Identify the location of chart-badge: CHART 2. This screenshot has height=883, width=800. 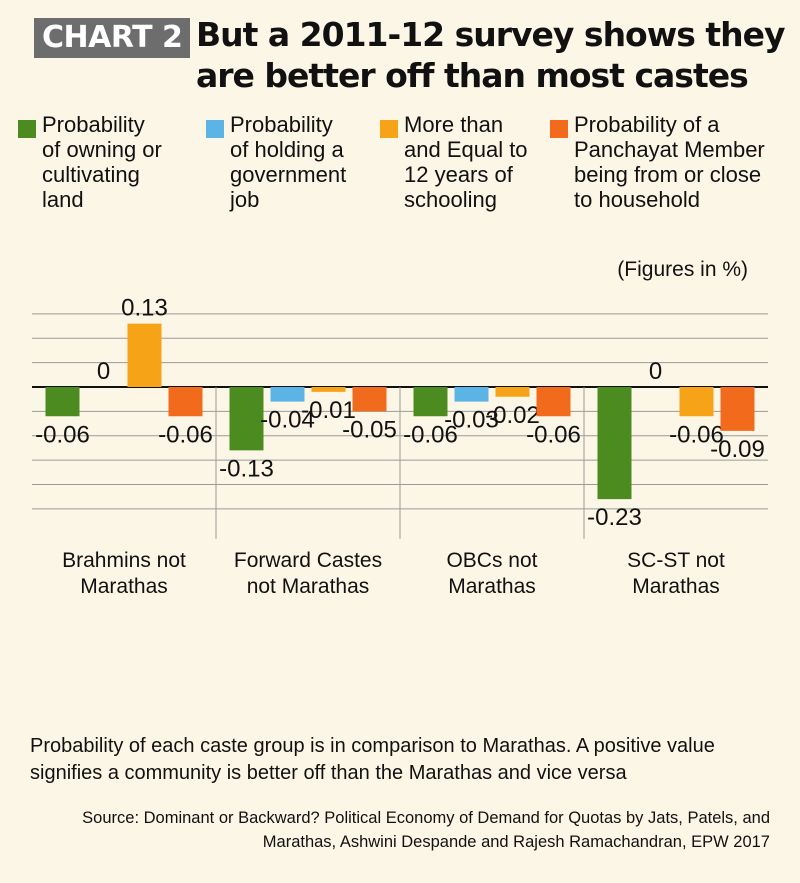
(112, 38).